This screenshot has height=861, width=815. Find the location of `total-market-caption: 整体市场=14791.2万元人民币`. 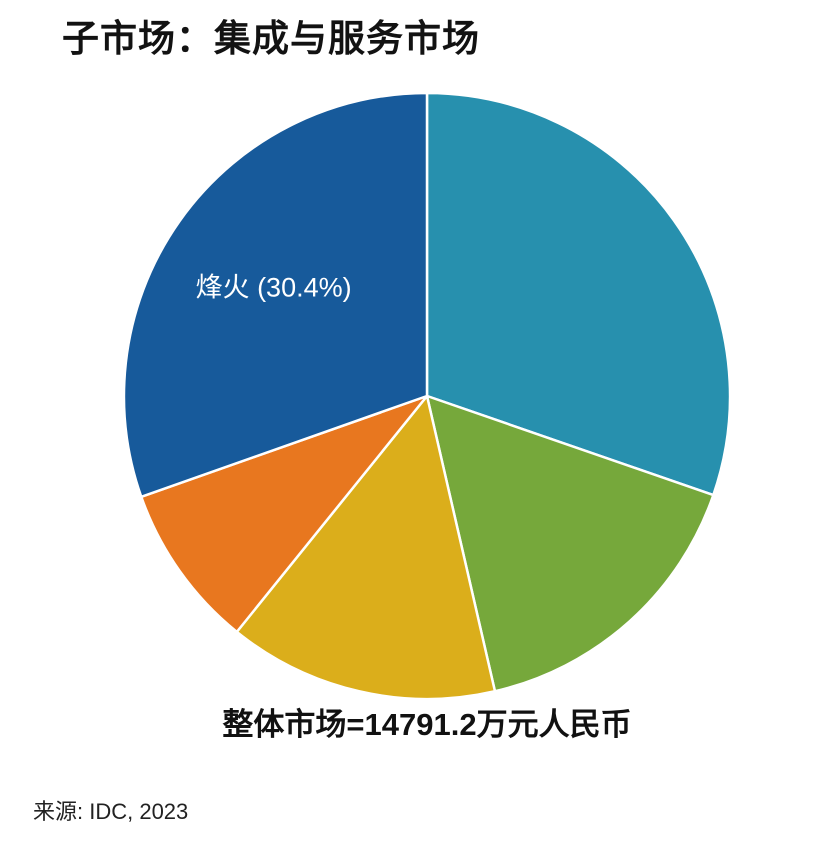

total-market-caption: 整体市场=14791.2万元人民币 is located at coordinates (427, 724).